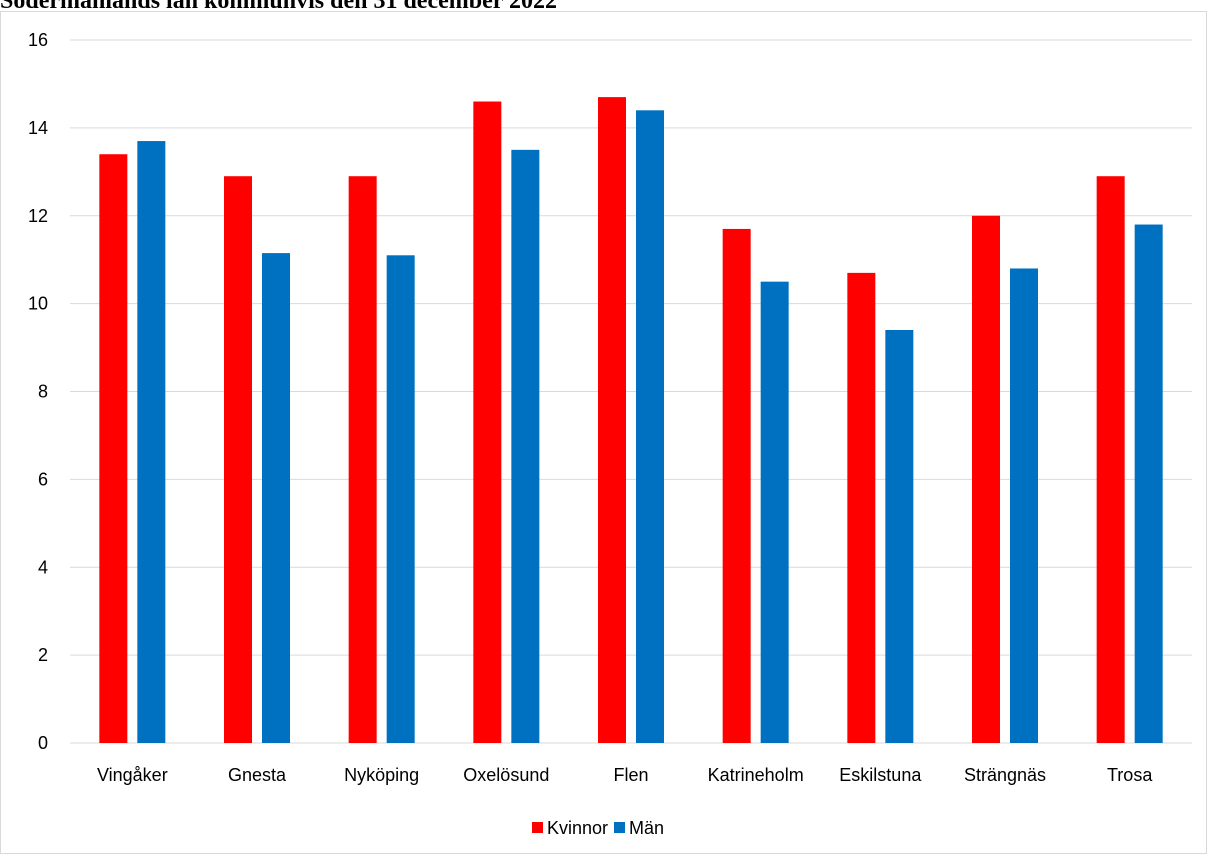 The width and height of the screenshot is (1209, 856). I want to click on y-tick-label: 6, so click(43, 479).